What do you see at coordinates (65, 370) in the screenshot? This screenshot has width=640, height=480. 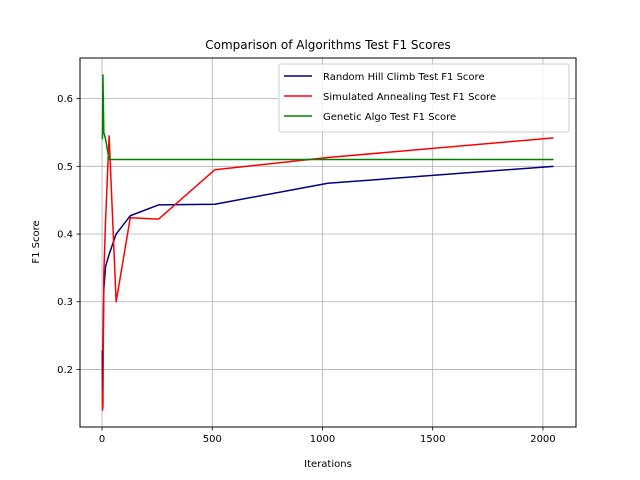 I see `y-tick-label: 0.2` at bounding box center [65, 370].